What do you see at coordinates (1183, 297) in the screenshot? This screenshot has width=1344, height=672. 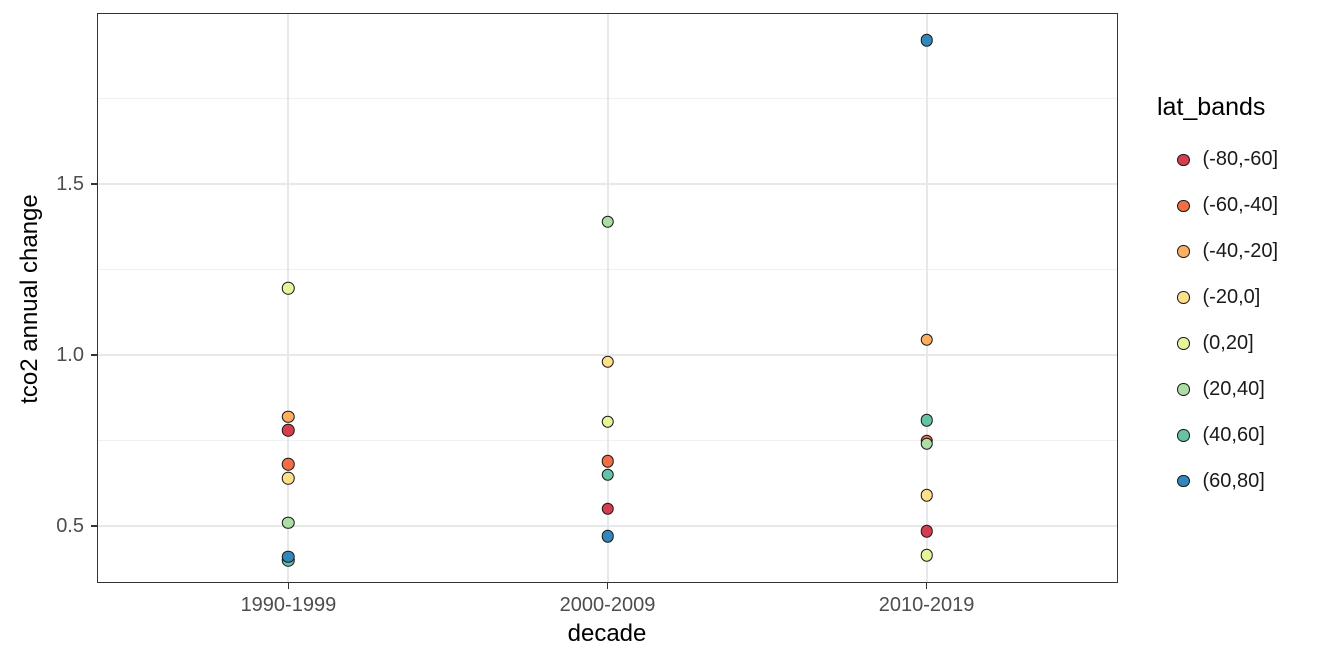 I see `legend-key-icon-(-20,0]` at bounding box center [1183, 297].